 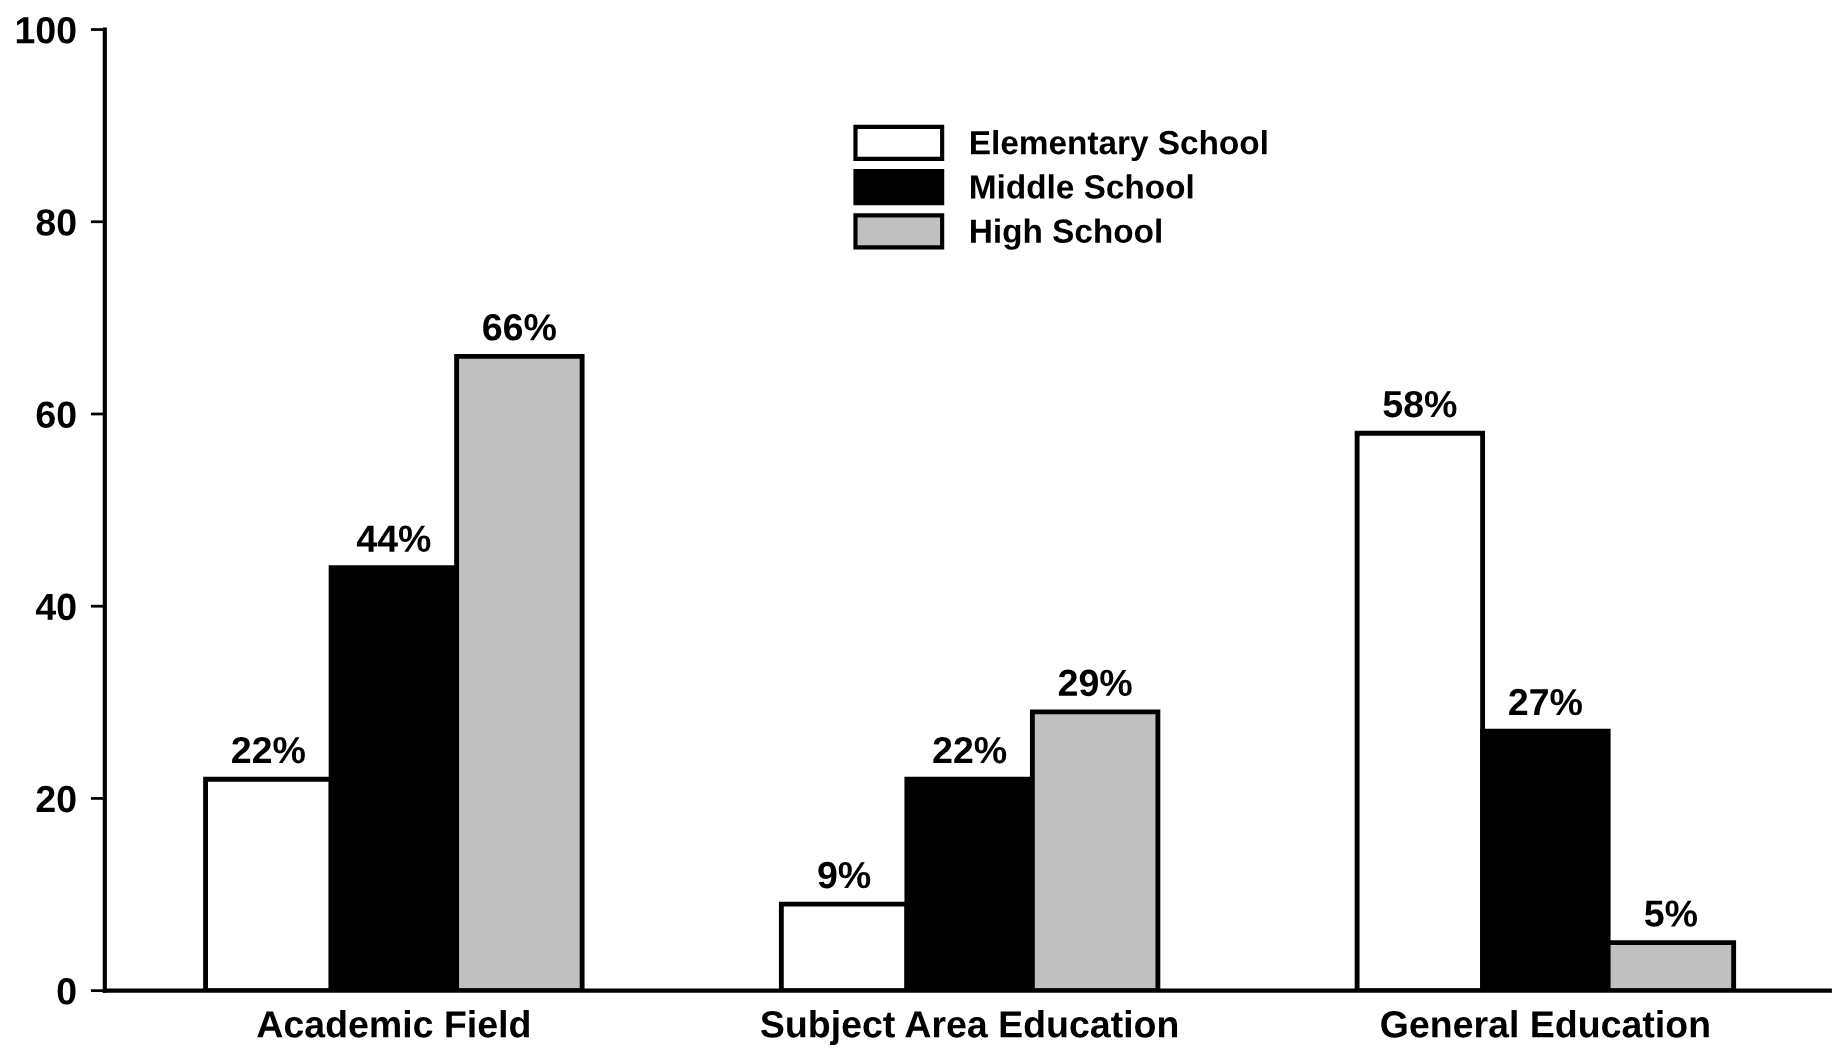 What do you see at coordinates (1420, 404) in the screenshot?
I see `data-label: 58%` at bounding box center [1420, 404].